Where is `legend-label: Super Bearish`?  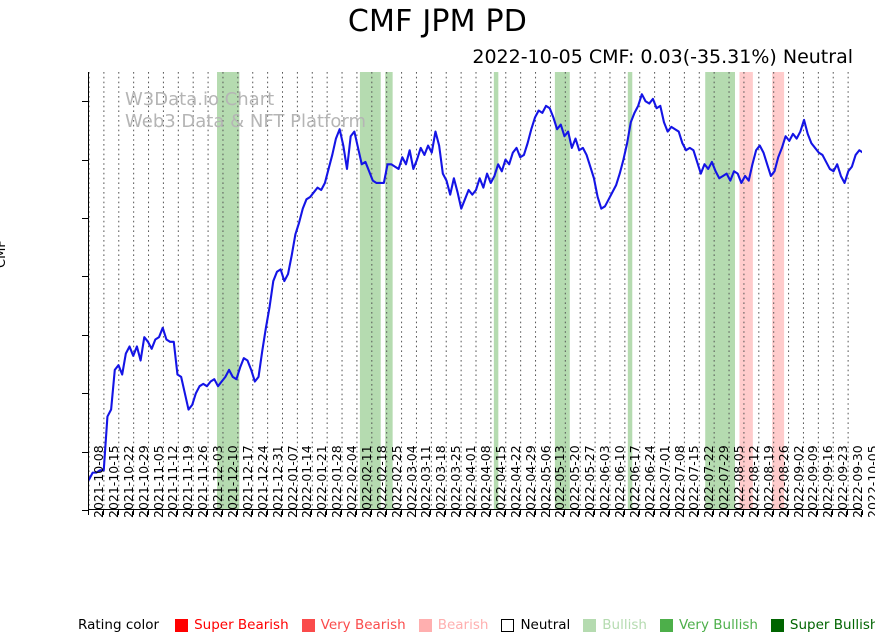
legend-label: Super Bearish is located at coordinates (241, 625).